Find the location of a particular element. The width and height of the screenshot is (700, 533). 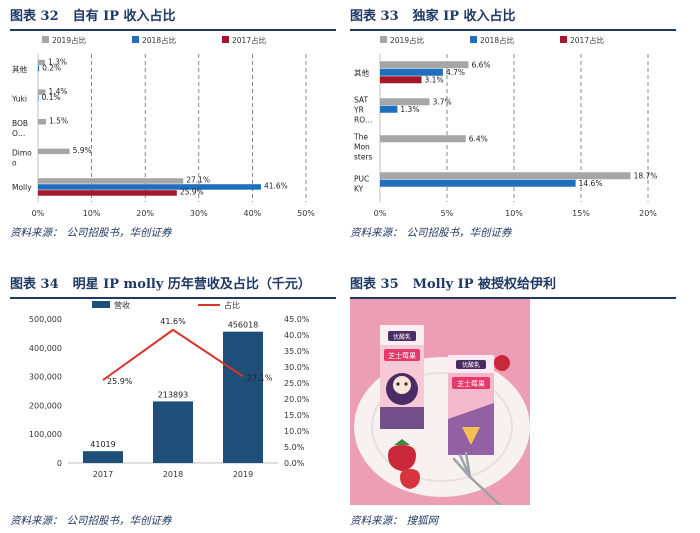

category-label-3-1: o is located at coordinates (14, 163).